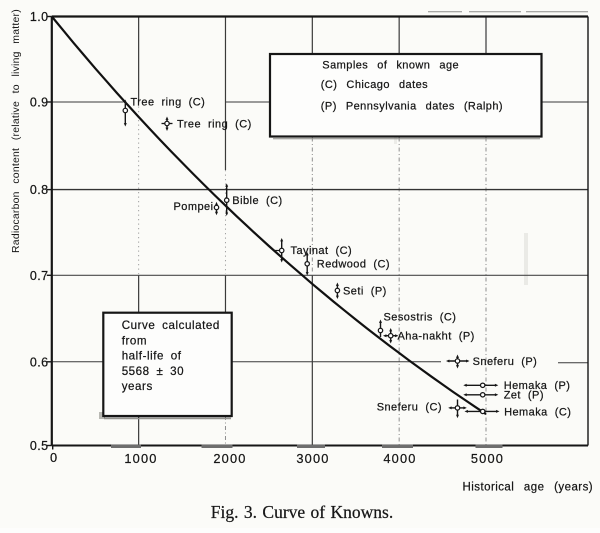 The width and height of the screenshot is (600, 533). Describe the element at coordinates (302, 512) in the screenshot. I see `svg-text: Fig. 3. Curve of Knowns.` at that location.